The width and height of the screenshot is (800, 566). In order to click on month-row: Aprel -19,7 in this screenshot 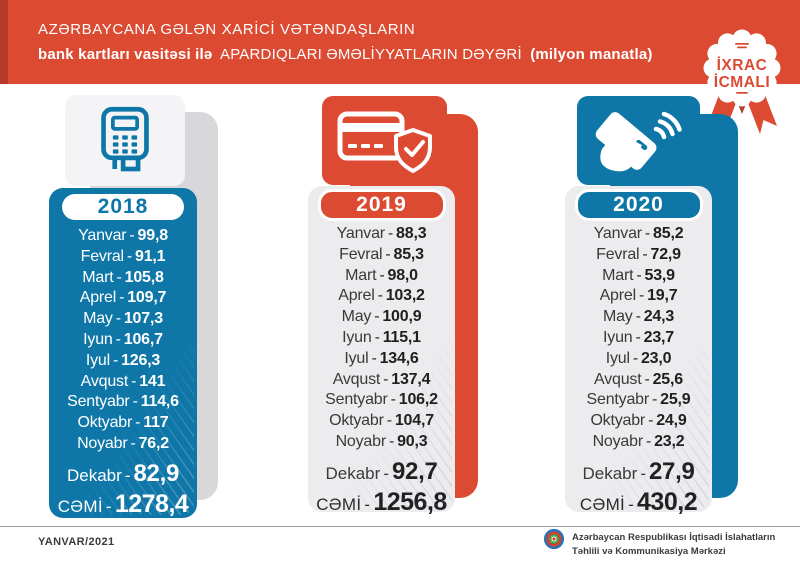, I will do `click(638, 296)`.